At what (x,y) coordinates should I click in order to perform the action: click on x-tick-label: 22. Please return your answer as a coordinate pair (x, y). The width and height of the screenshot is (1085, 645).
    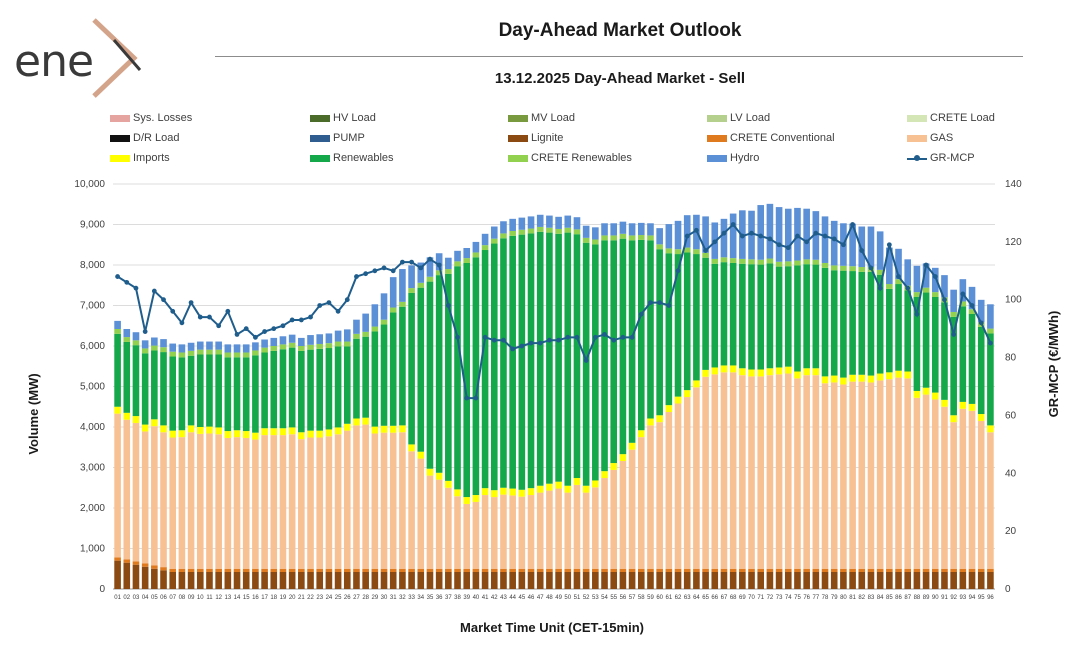
    Looking at the image, I should click on (310, 598).